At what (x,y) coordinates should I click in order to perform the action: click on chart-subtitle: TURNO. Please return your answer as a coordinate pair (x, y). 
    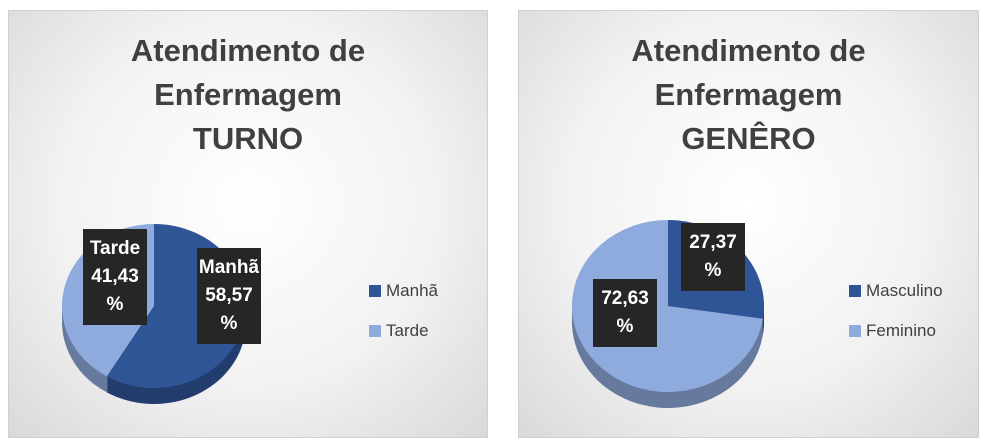
    Looking at the image, I should click on (248, 138).